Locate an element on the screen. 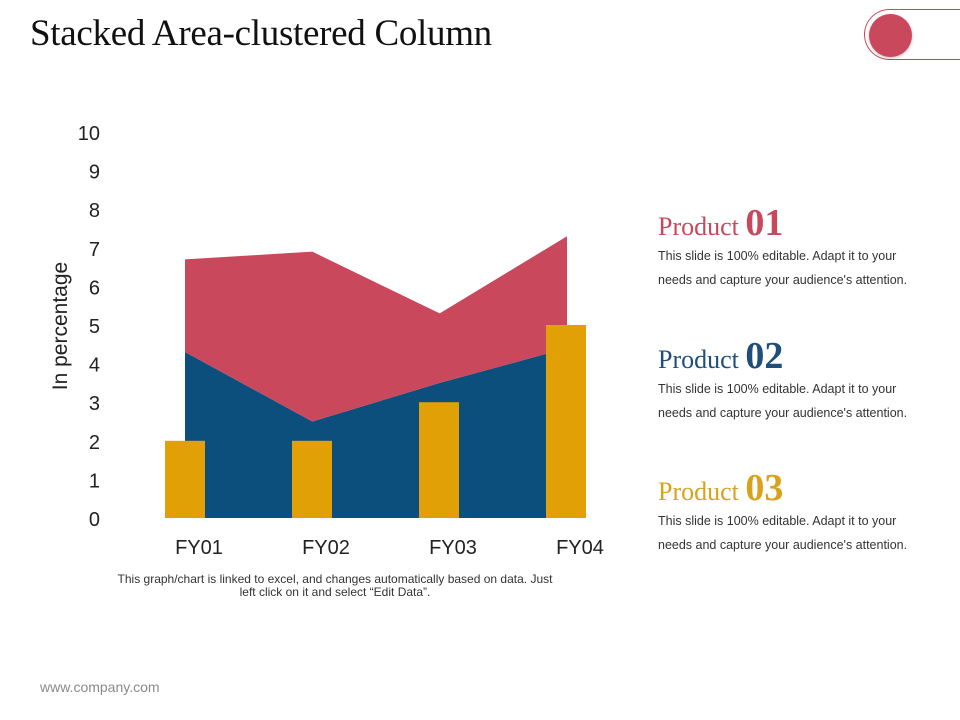  y-tick-label-3: 3 is located at coordinates (94, 404).